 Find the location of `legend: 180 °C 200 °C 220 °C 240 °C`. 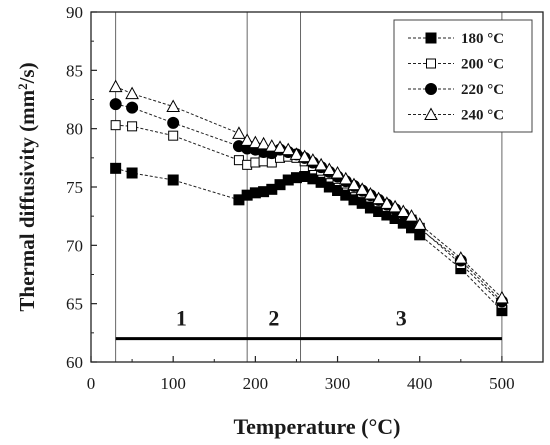

legend: 180 °C 200 °C 220 °C 240 °C is located at coordinates (463, 76).